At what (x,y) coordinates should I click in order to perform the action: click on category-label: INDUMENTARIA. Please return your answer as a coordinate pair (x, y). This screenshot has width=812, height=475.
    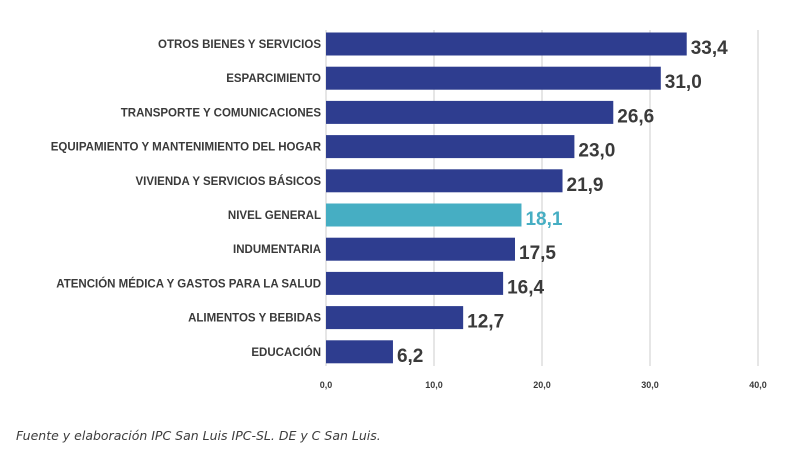
    Looking at the image, I should click on (277, 250).